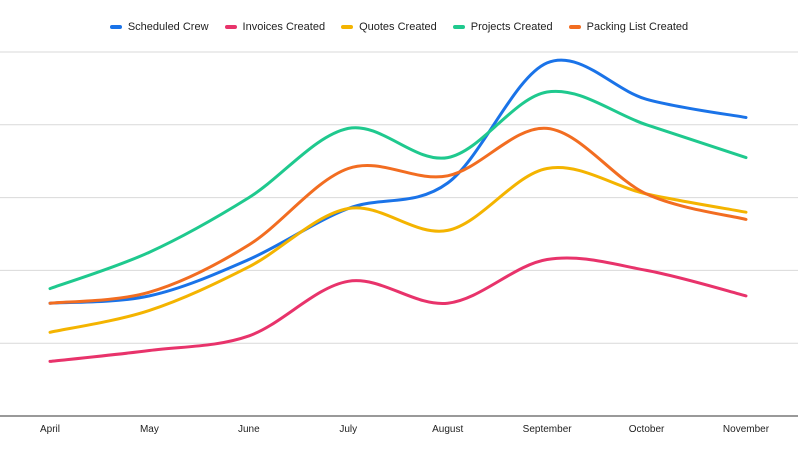 The image size is (798, 456). I want to click on x-tick-label: April, so click(50, 429).